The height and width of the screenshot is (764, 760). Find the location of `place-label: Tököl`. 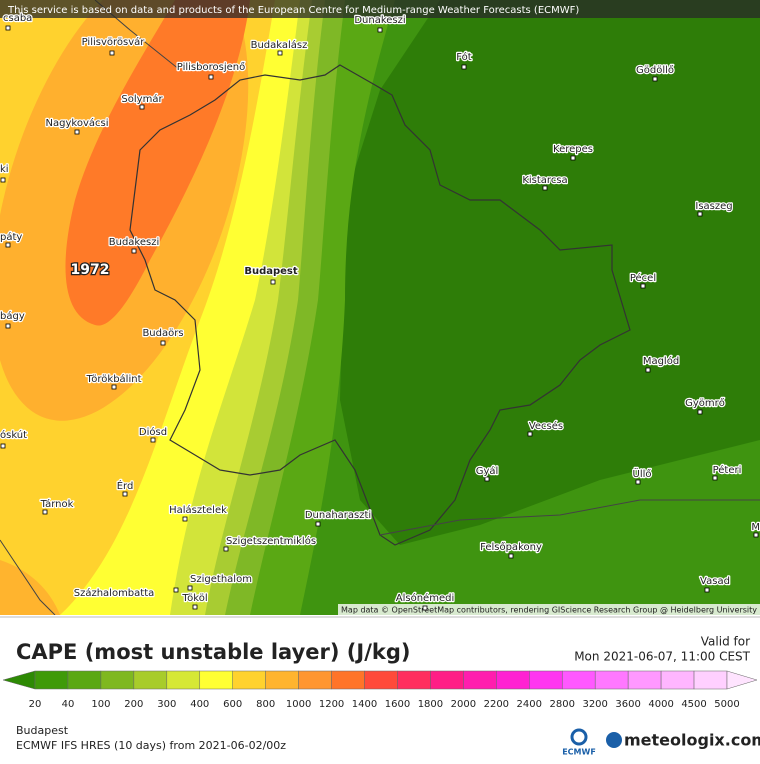

place-label: Tököl is located at coordinates (194, 598).